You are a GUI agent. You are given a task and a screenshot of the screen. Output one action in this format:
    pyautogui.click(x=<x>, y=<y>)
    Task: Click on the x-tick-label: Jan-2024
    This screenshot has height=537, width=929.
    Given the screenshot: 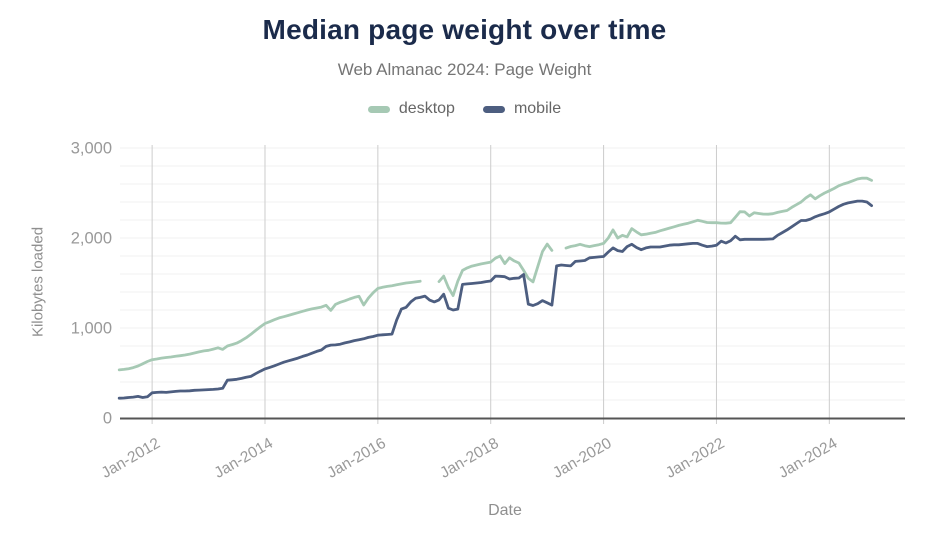 What is the action you would take?
    pyautogui.click(x=808, y=458)
    